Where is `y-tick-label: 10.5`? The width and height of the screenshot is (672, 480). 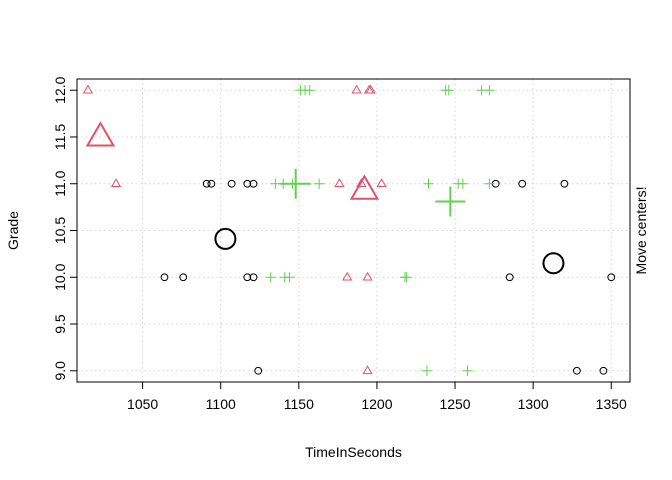 y-tick-label: 10.5 is located at coordinates (60, 230).